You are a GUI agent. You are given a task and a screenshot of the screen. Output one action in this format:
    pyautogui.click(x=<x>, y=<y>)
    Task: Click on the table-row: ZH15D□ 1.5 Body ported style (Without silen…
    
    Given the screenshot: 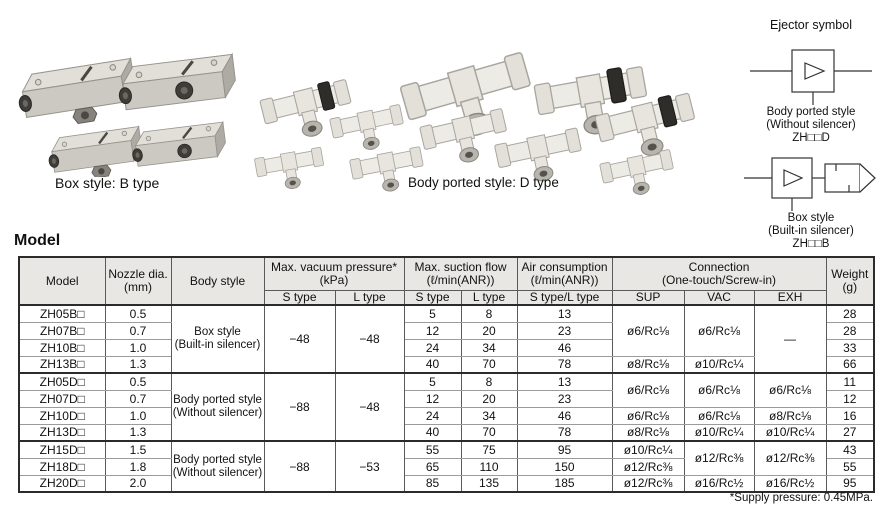 What is the action you would take?
    pyautogui.click(x=446, y=466)
    